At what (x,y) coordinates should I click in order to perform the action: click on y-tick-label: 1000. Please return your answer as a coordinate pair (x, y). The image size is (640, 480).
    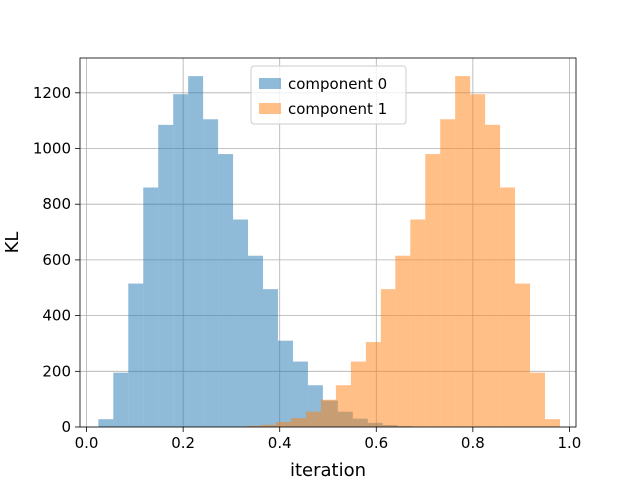
    Looking at the image, I should click on (52, 149).